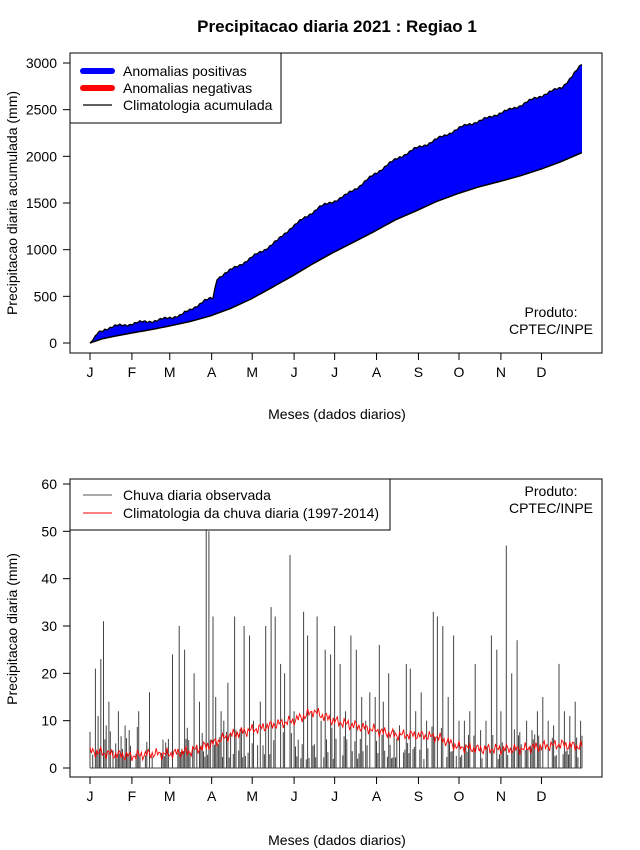 This screenshot has height=850, width=640. I want to click on y-axis-label: Precipitacao diaria (mm), so click(12, 629).